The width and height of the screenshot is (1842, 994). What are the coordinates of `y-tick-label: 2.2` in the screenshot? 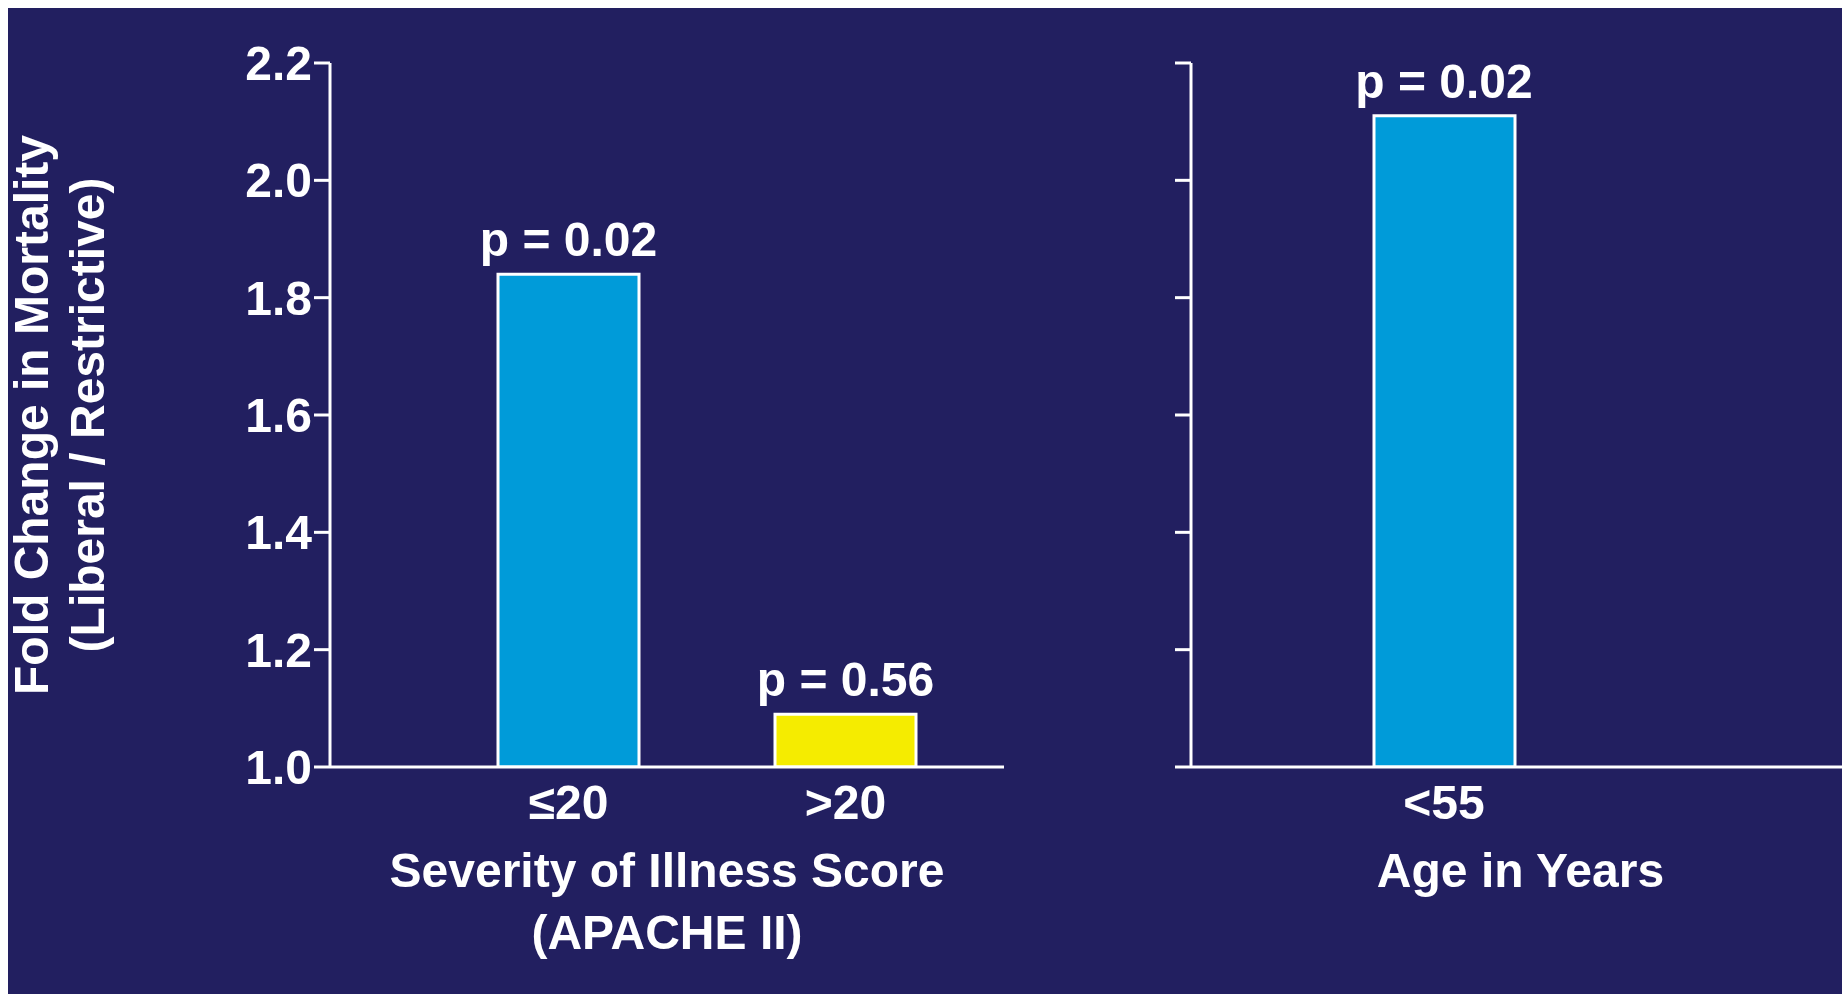 It's located at (278, 64).